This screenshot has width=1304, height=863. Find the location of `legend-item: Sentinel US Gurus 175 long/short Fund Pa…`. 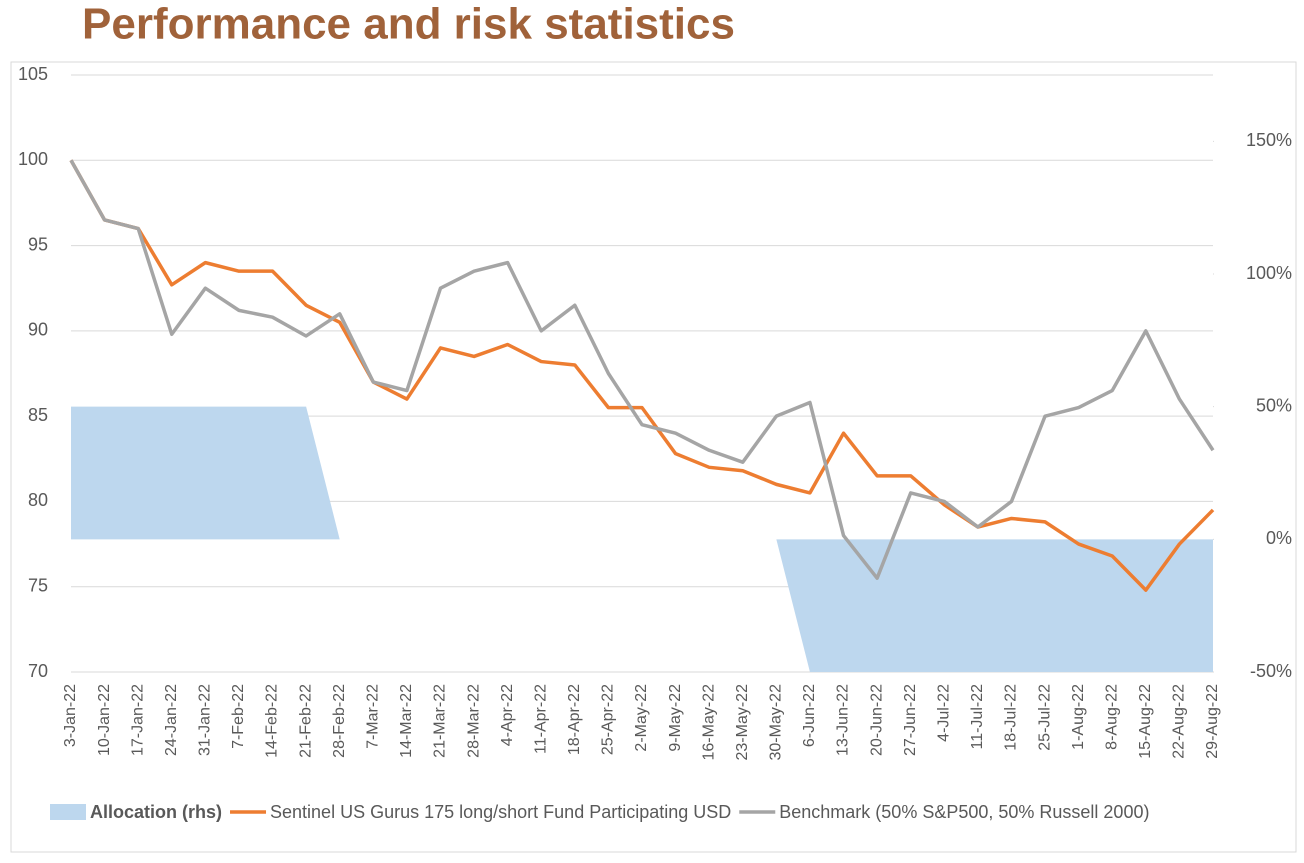

legend-item: Sentinel US Gurus 175 long/short Fund Pa… is located at coordinates (480, 812).